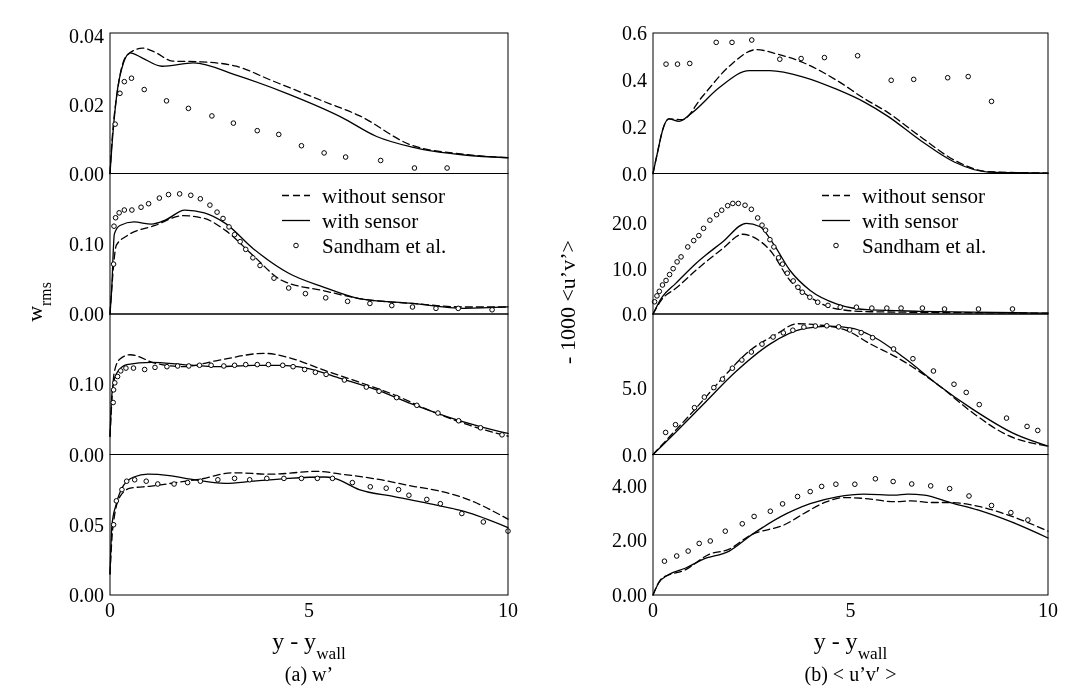 The width and height of the screenshot is (1065, 695). What do you see at coordinates (309, 674) in the screenshot?
I see `text: (a) w’` at bounding box center [309, 674].